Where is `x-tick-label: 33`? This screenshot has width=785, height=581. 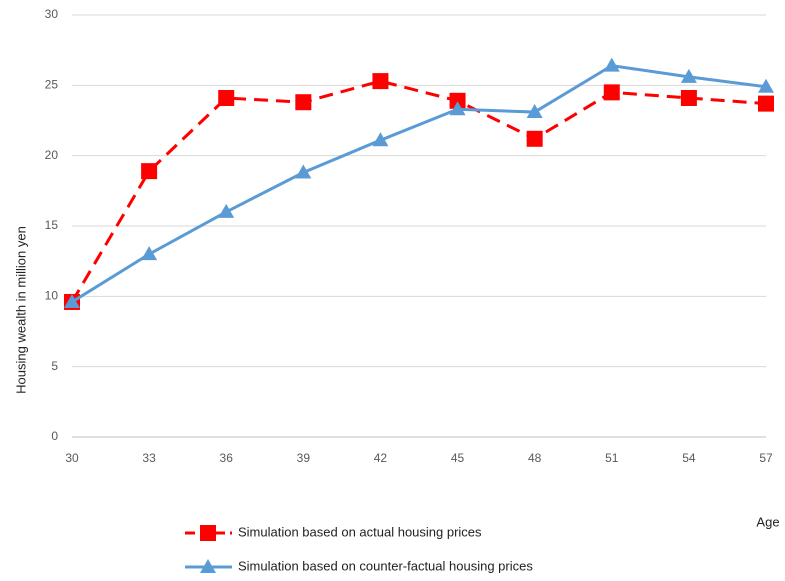 x-tick-label: 33 is located at coordinates (149, 458).